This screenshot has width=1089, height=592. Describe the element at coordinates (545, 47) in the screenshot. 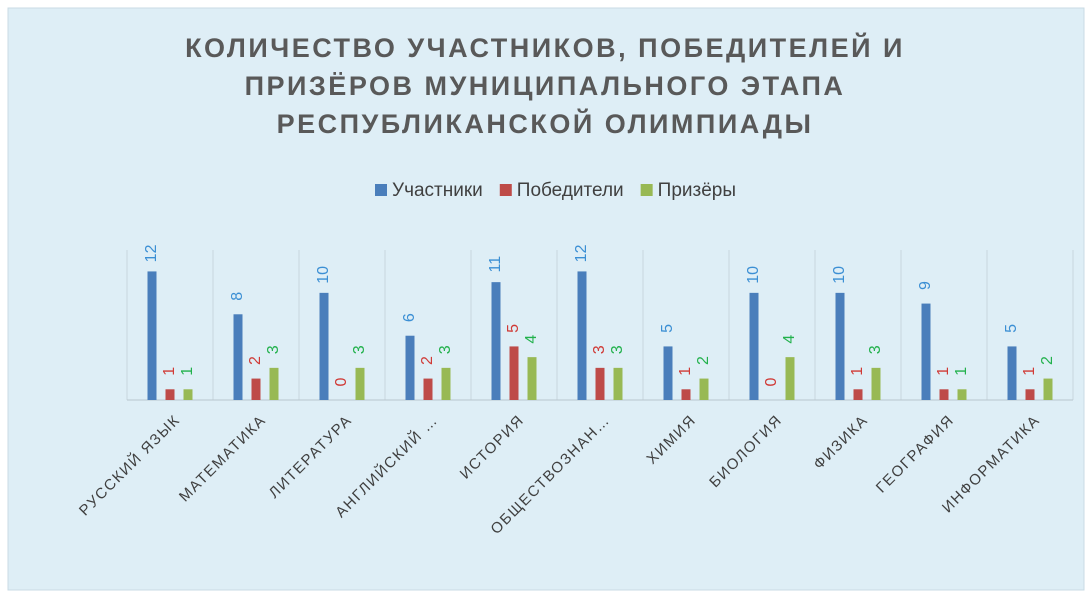

I see `chart-title: КОЛИЧЕСТВО УЧАСТНИКОВ, ПОБЕДИТЕЛЕЙ И` at that location.